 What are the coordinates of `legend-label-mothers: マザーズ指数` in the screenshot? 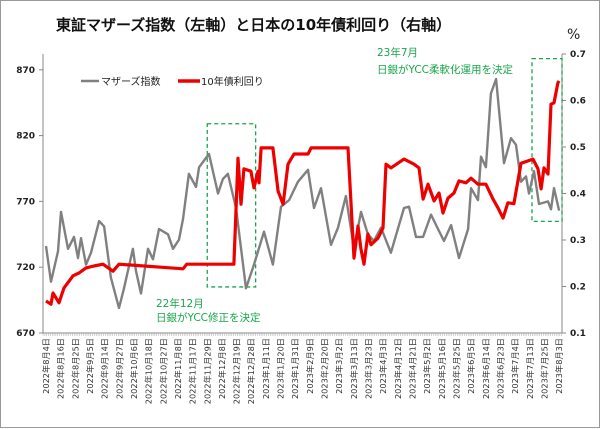 It's located at (131, 81).